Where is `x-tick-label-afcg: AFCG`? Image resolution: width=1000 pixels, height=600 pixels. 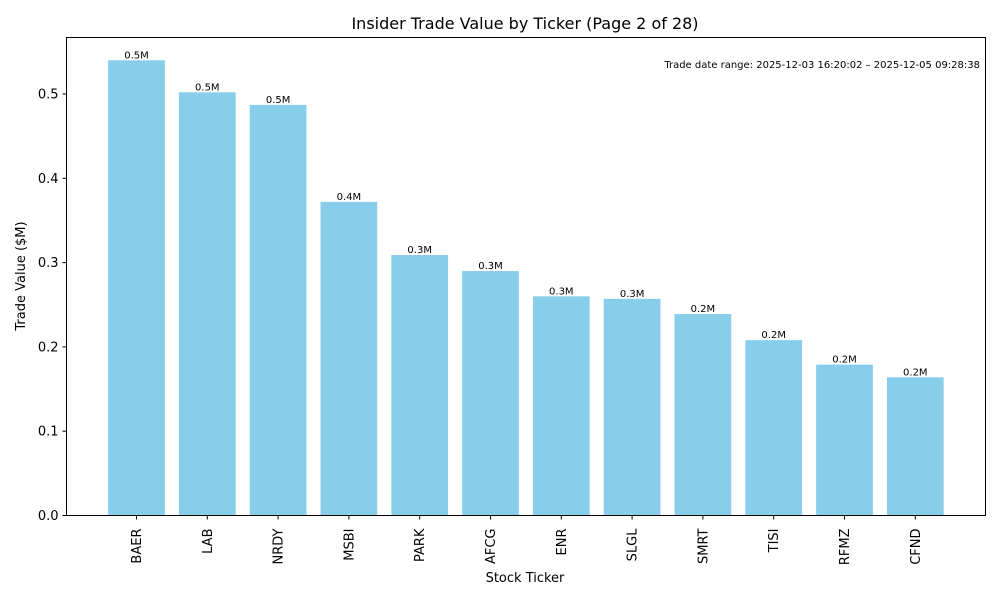
x-tick-label-afcg: AFCG is located at coordinates (491, 547).